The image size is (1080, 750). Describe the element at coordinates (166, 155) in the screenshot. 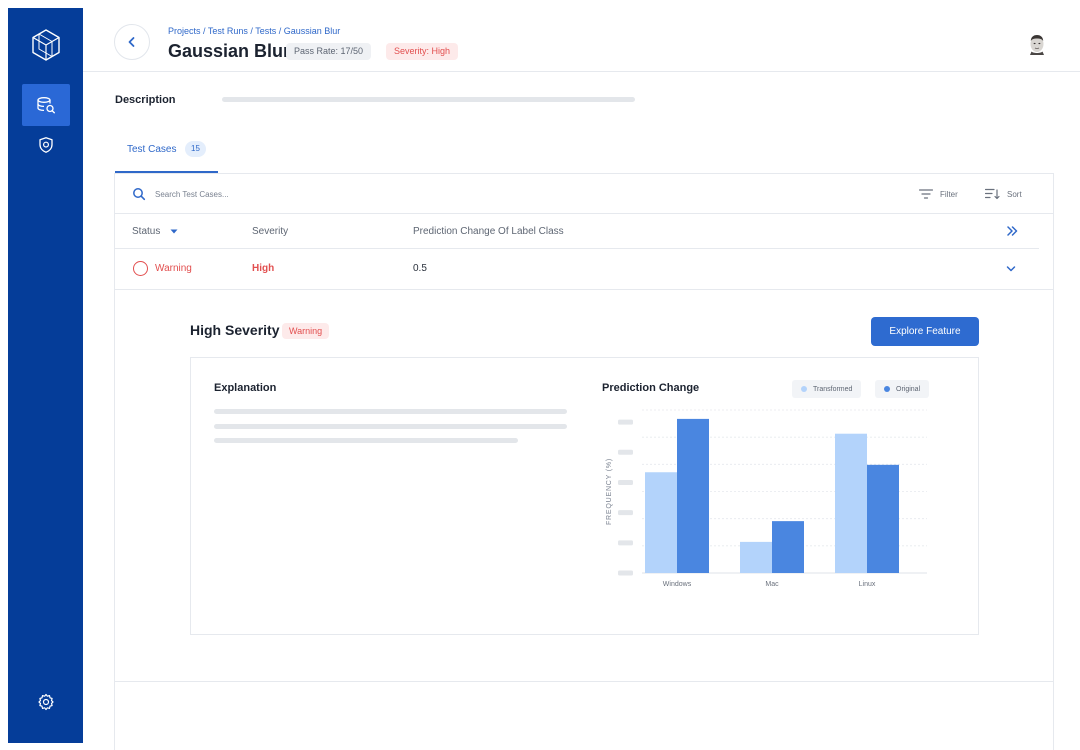

I see `tab-test-cases: Test Cases 15` at that location.